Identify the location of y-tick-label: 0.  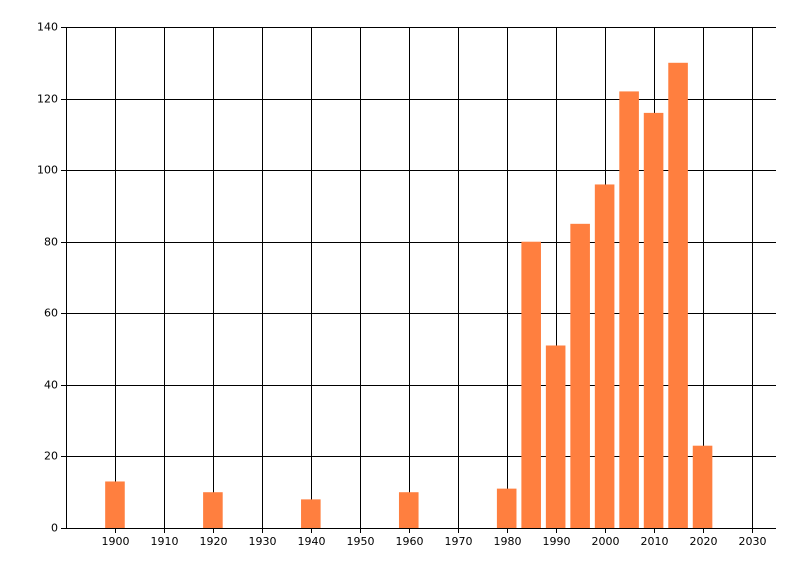
(54, 528).